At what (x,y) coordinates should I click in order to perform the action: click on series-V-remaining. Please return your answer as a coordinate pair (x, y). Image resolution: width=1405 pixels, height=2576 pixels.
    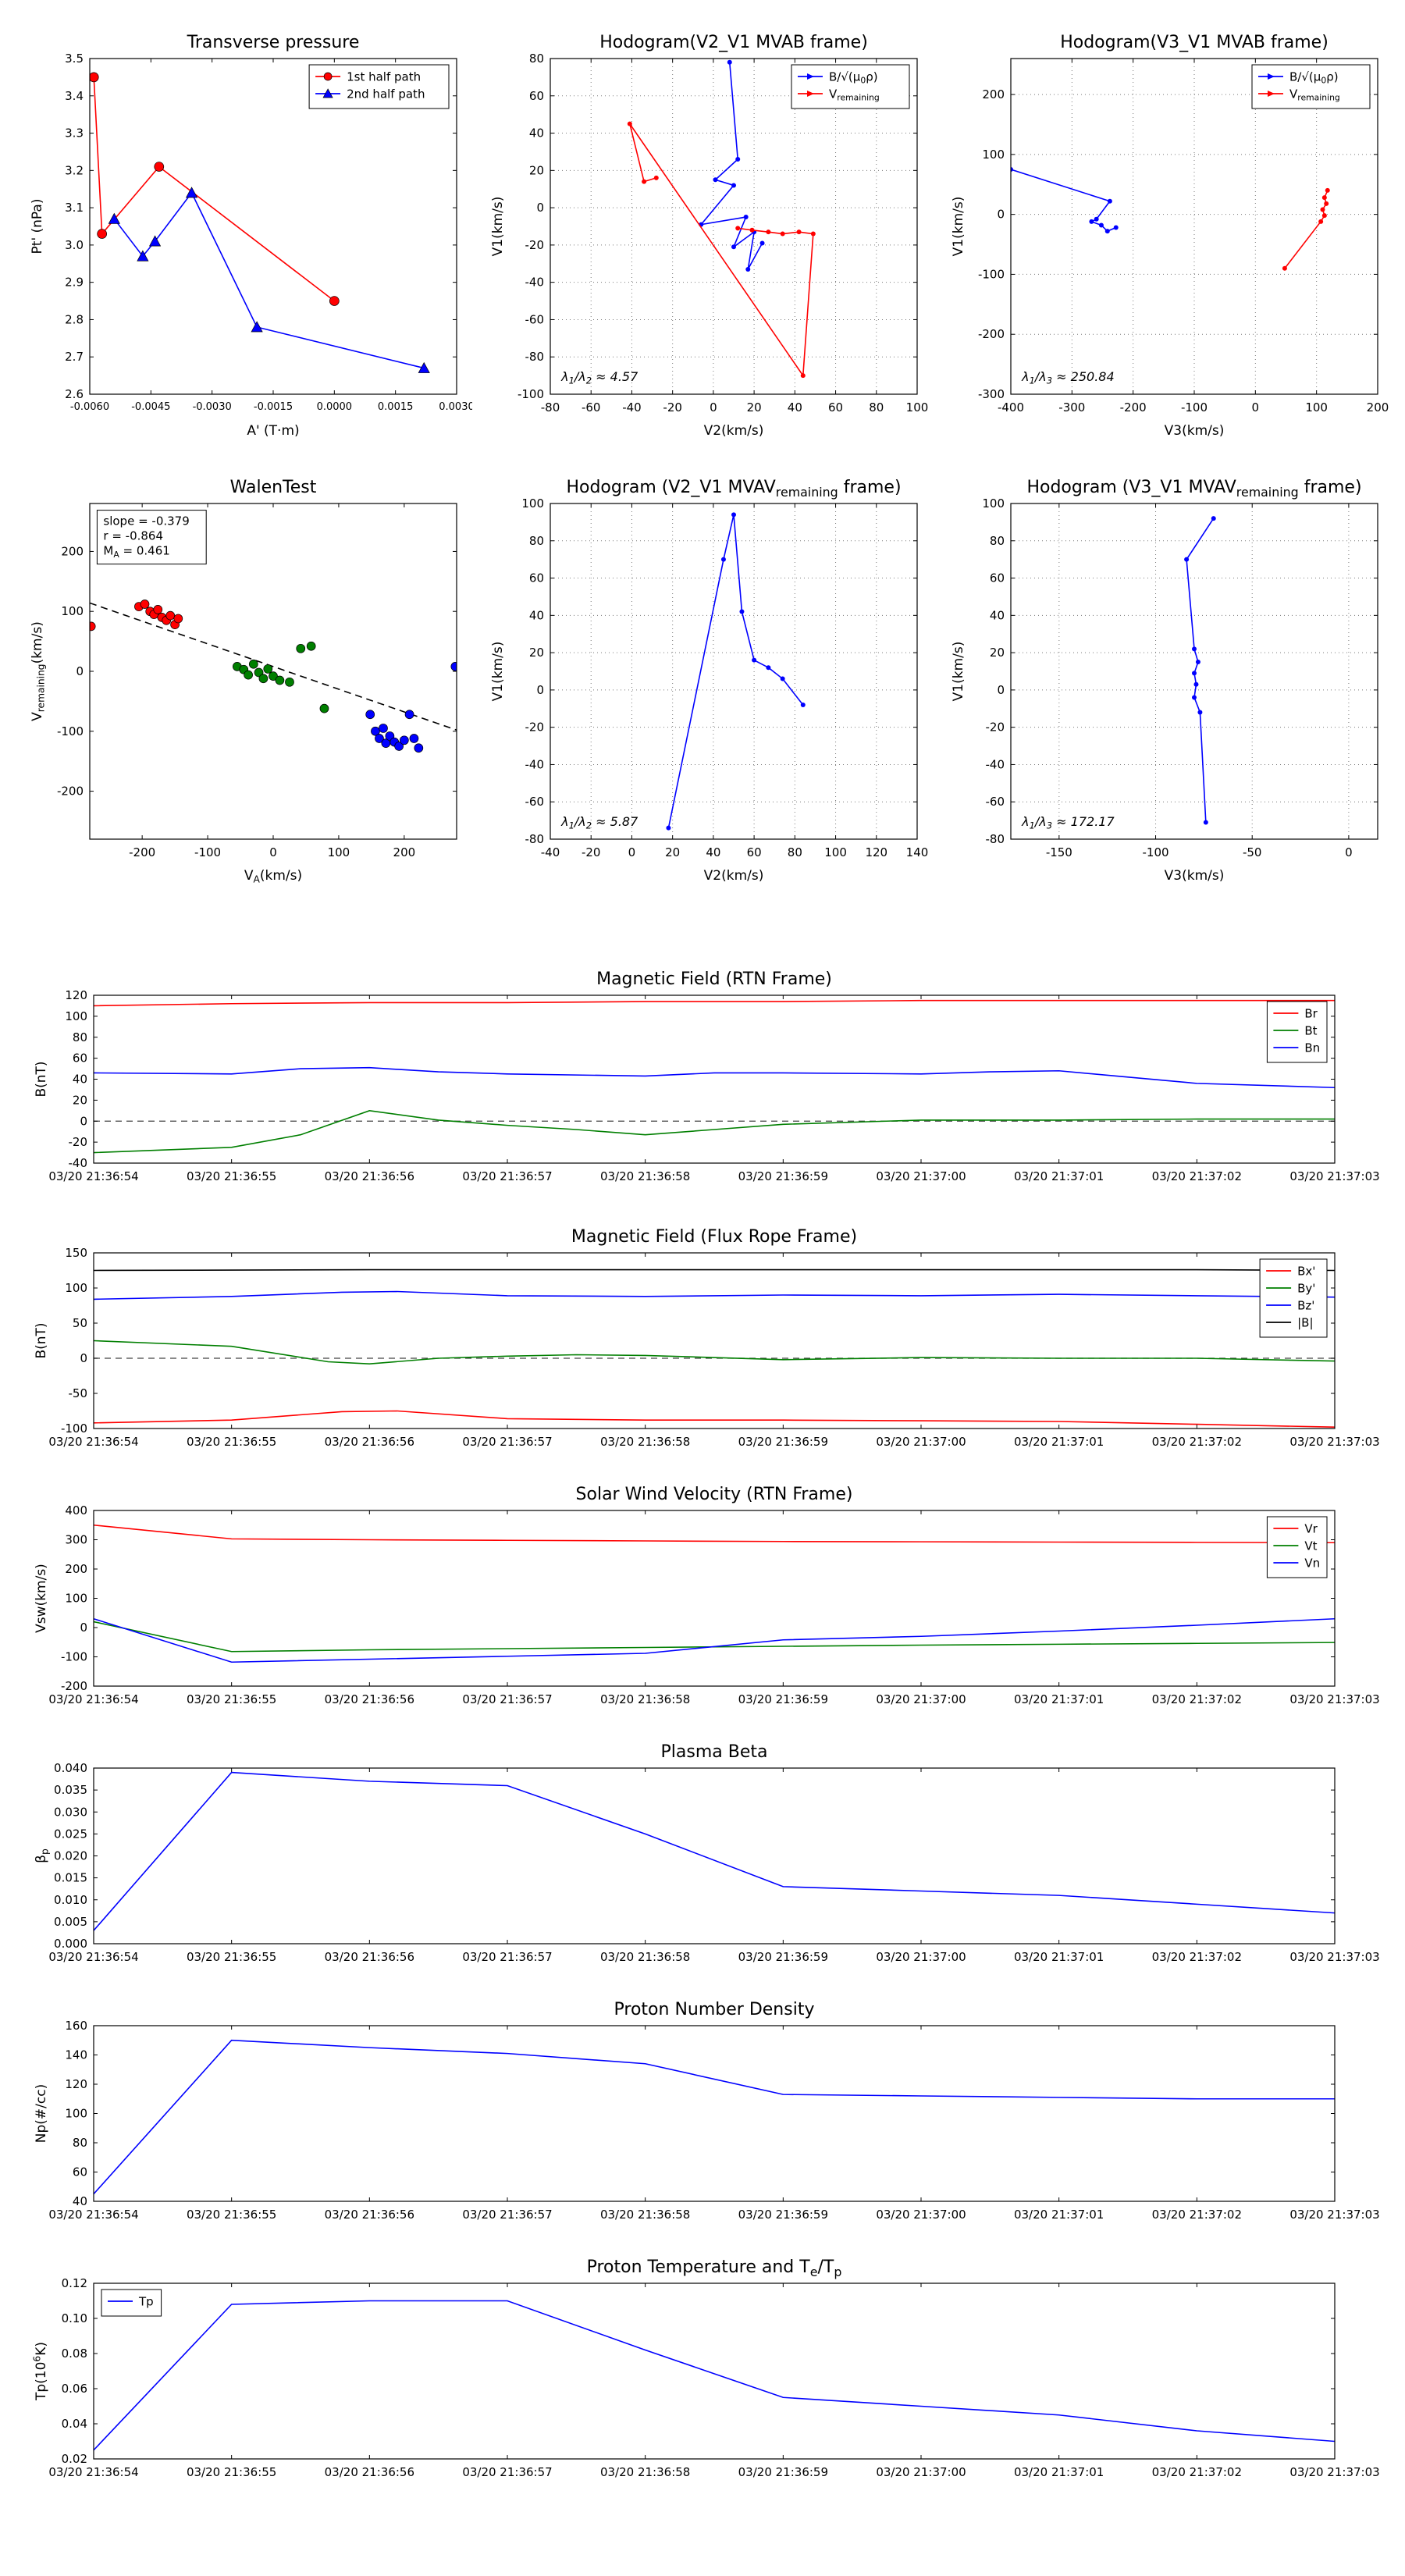
    Looking at the image, I should click on (1306, 229).